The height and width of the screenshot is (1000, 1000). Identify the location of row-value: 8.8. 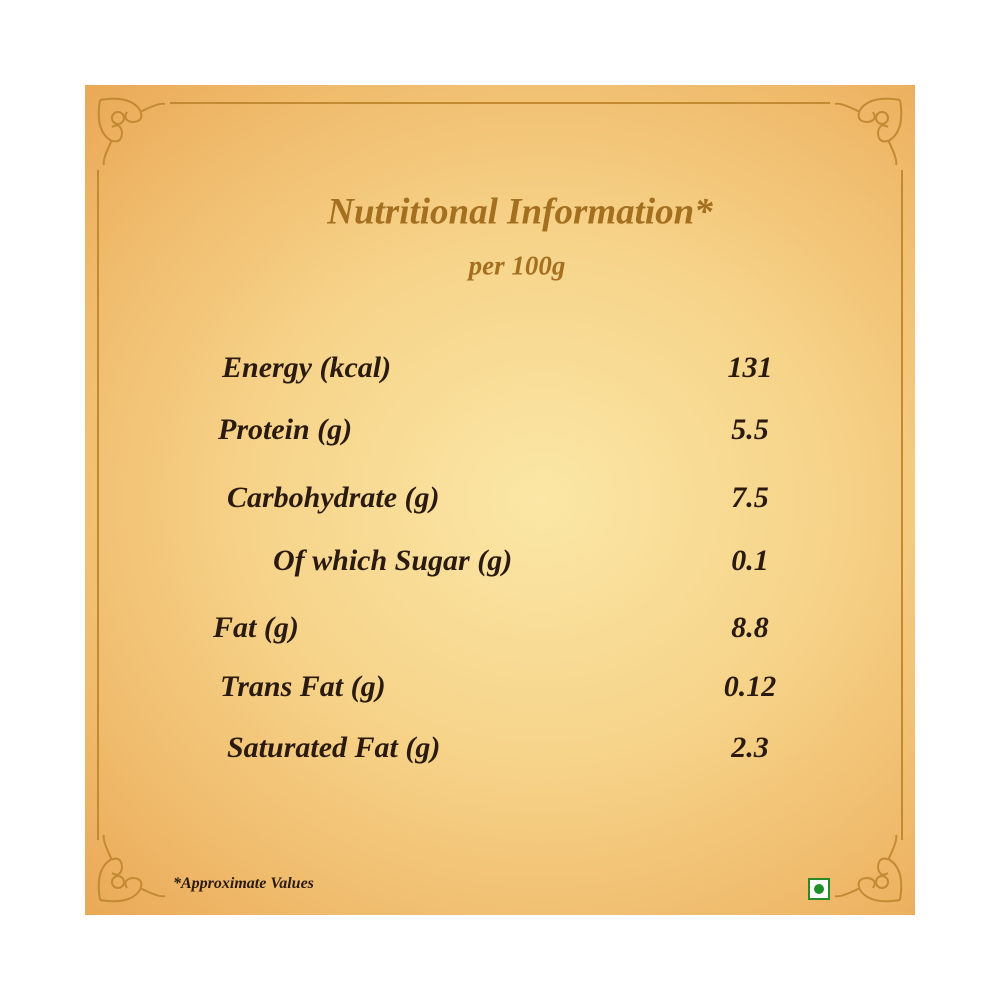
(750, 627).